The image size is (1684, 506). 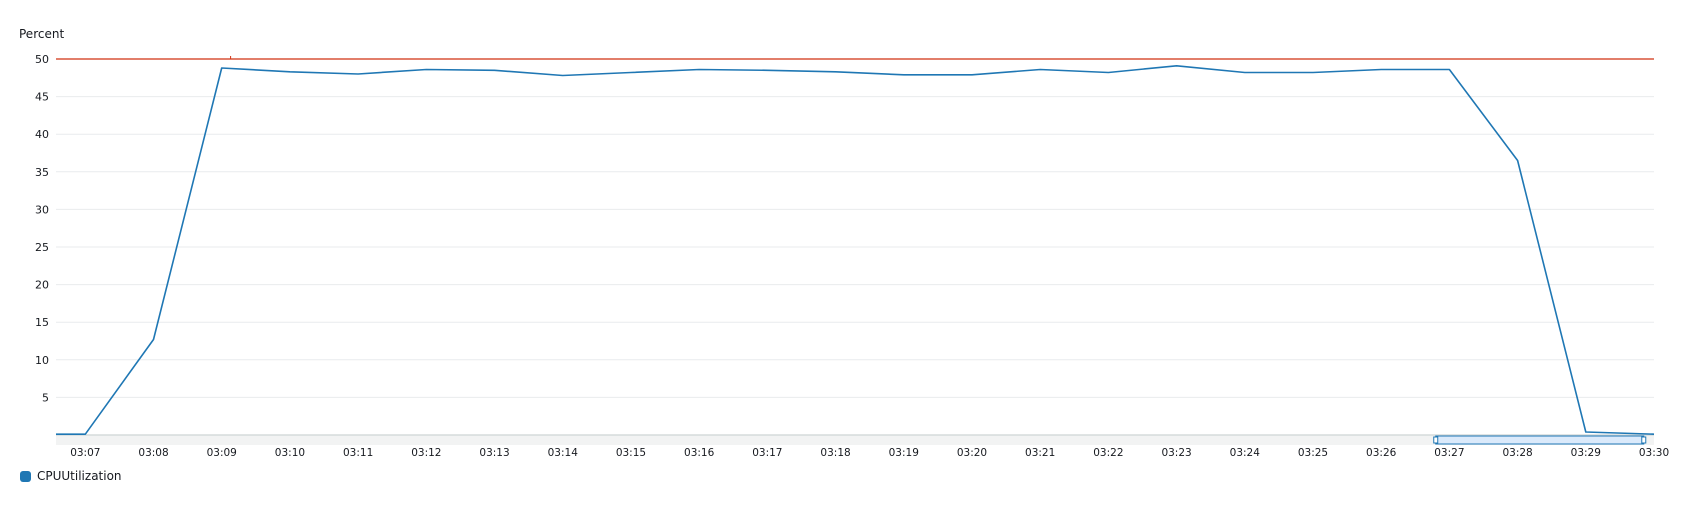 What do you see at coordinates (222, 453) in the screenshot?
I see `x-tick-label: 03:09` at bounding box center [222, 453].